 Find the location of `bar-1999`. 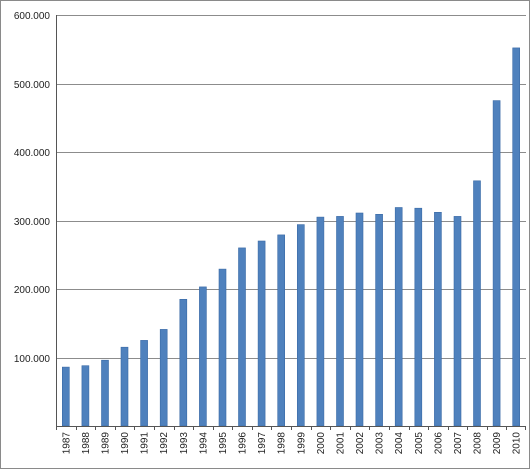

bar-1999 is located at coordinates (300, 325).